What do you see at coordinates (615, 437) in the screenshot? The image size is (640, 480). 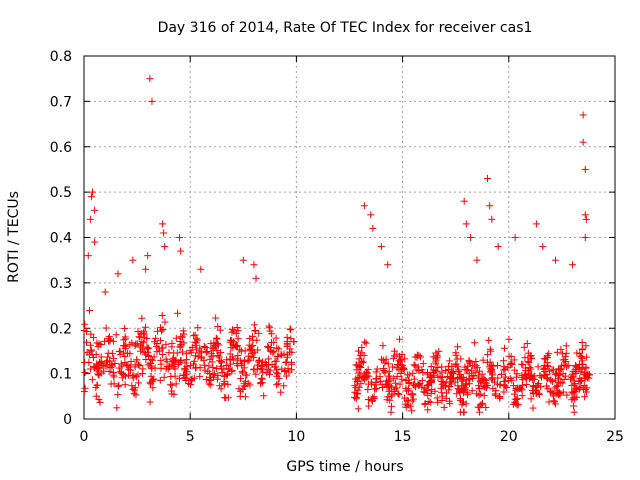 I see `x-tick-label: 25` at bounding box center [615, 437].